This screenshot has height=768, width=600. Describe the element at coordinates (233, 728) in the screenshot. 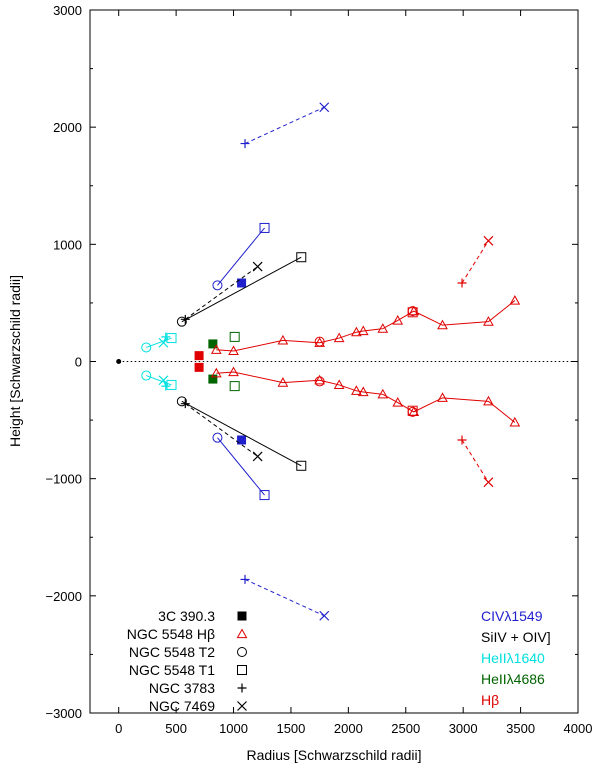

I see `x-tick-label: 1000` at that location.